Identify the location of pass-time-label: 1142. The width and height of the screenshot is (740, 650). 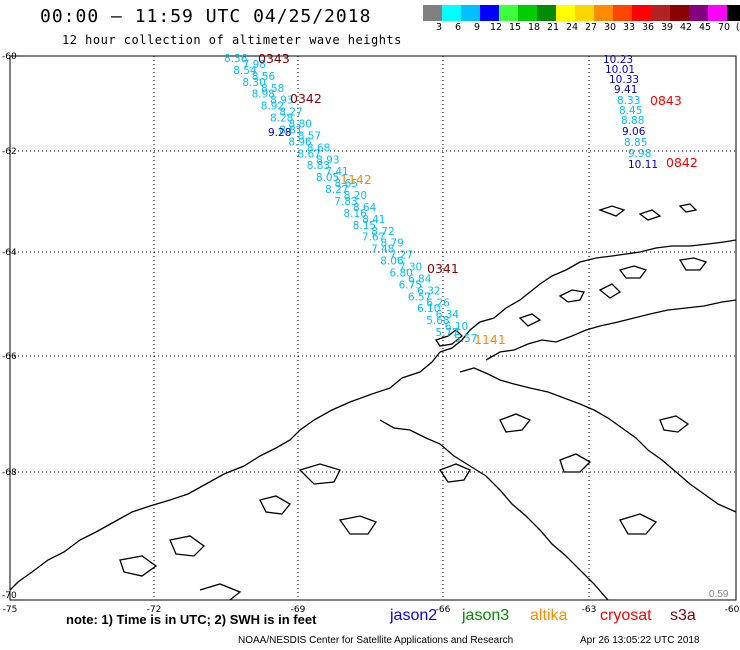
(356, 179).